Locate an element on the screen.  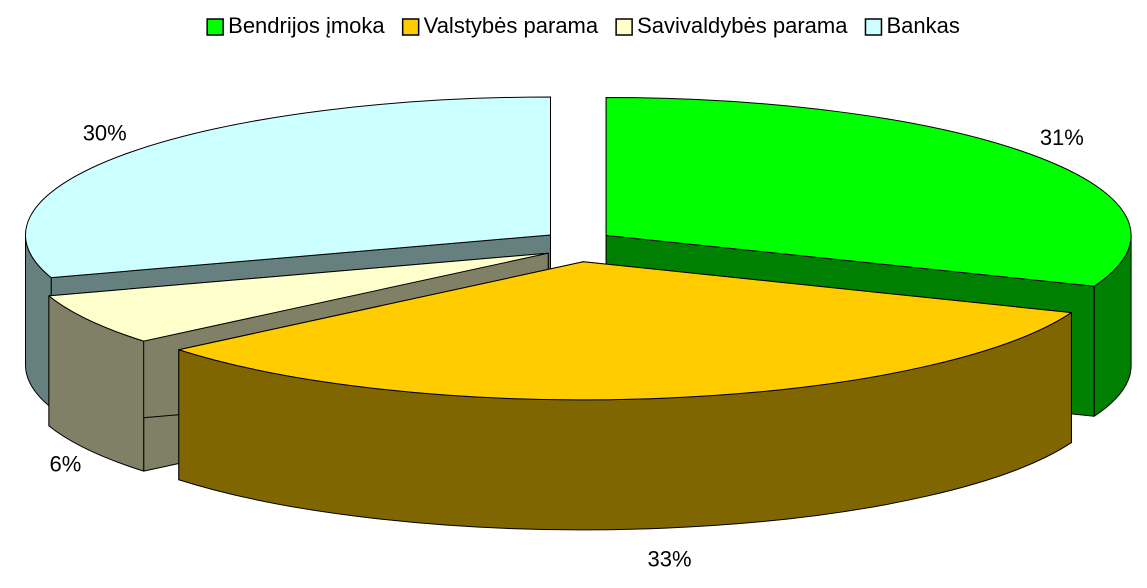
data-label: 33% is located at coordinates (669, 558).